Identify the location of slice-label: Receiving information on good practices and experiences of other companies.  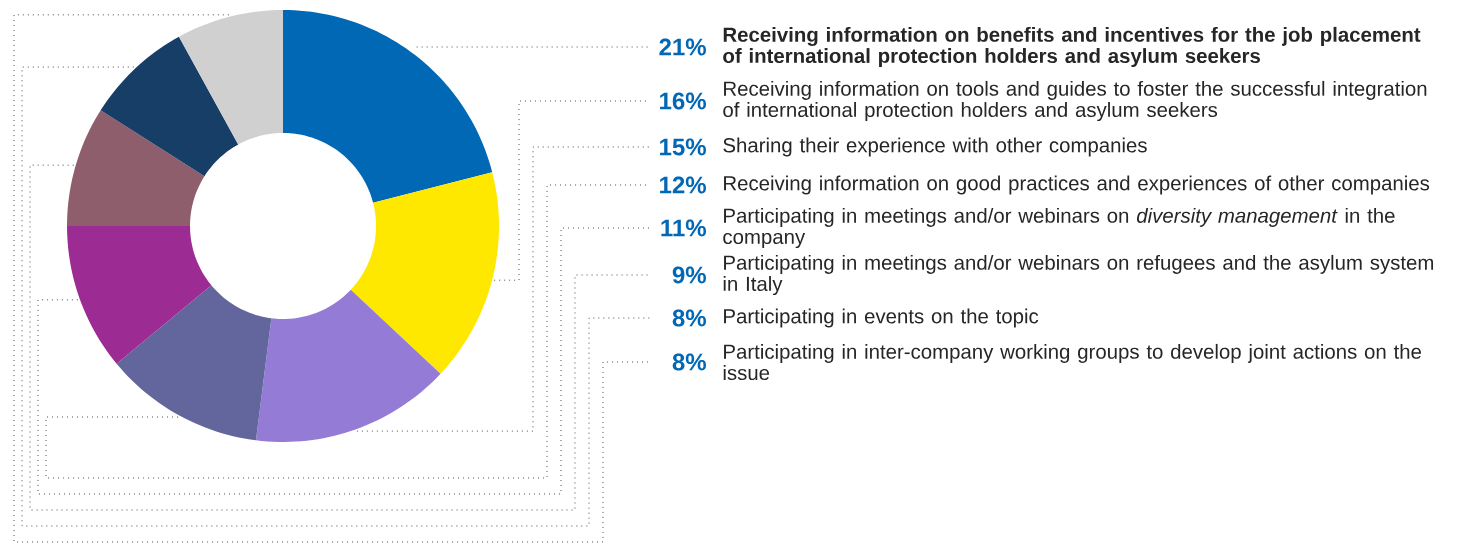
(1077, 185).